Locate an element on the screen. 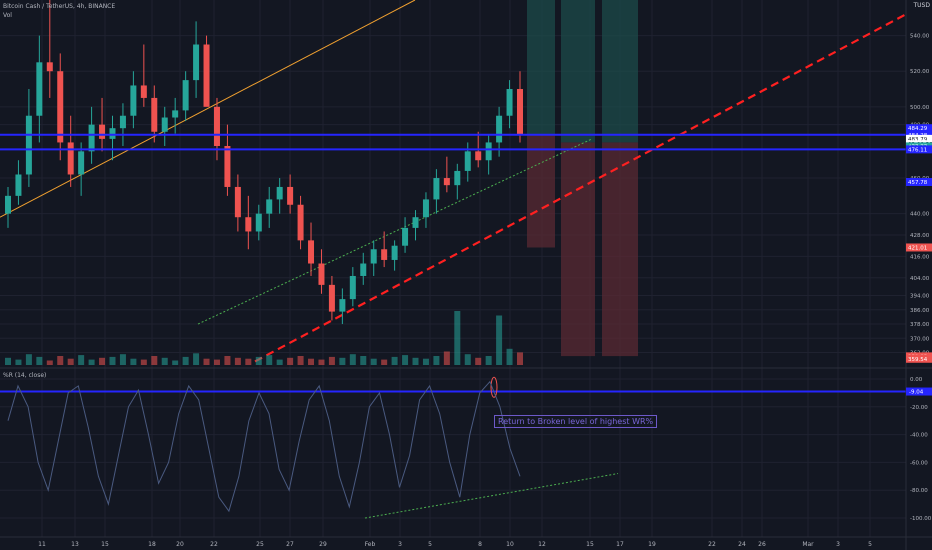  y-tick-label: 378.00 is located at coordinates (920, 325).